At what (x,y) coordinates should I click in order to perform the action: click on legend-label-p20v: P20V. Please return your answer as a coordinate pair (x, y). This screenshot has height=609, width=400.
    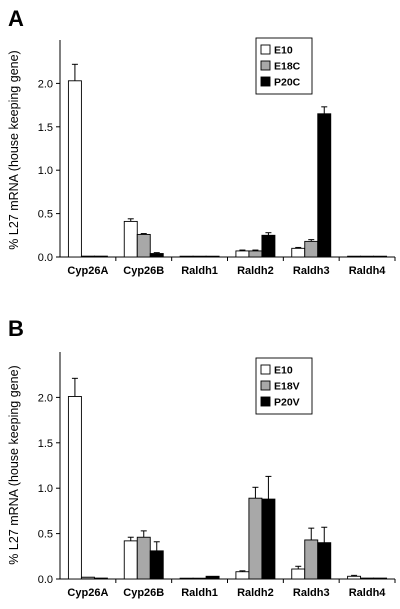
    Looking at the image, I should click on (287, 403).